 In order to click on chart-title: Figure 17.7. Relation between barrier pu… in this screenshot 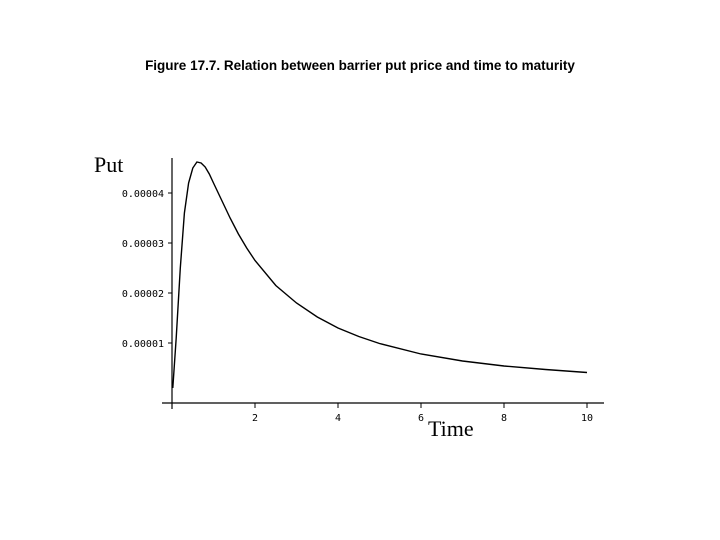, I will do `click(360, 65)`.